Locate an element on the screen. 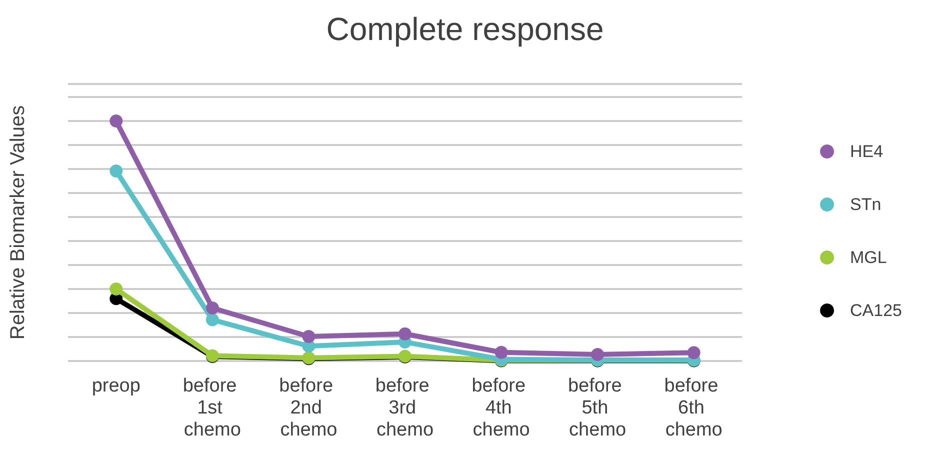  x-tick-label: before 1st chemo is located at coordinates (212, 408).